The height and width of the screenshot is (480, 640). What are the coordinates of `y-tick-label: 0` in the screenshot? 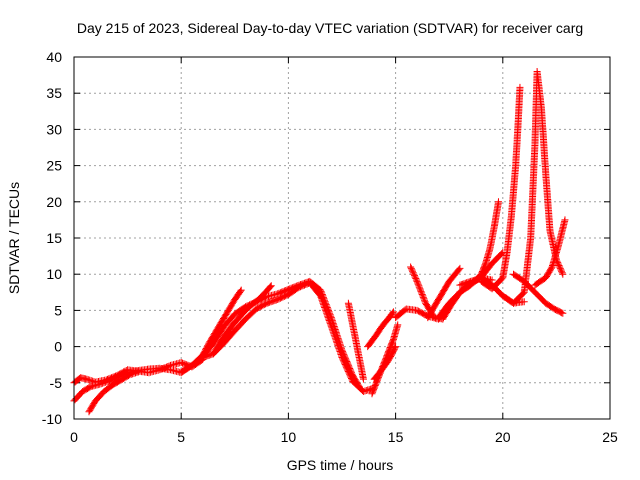 It's located at (58, 347).